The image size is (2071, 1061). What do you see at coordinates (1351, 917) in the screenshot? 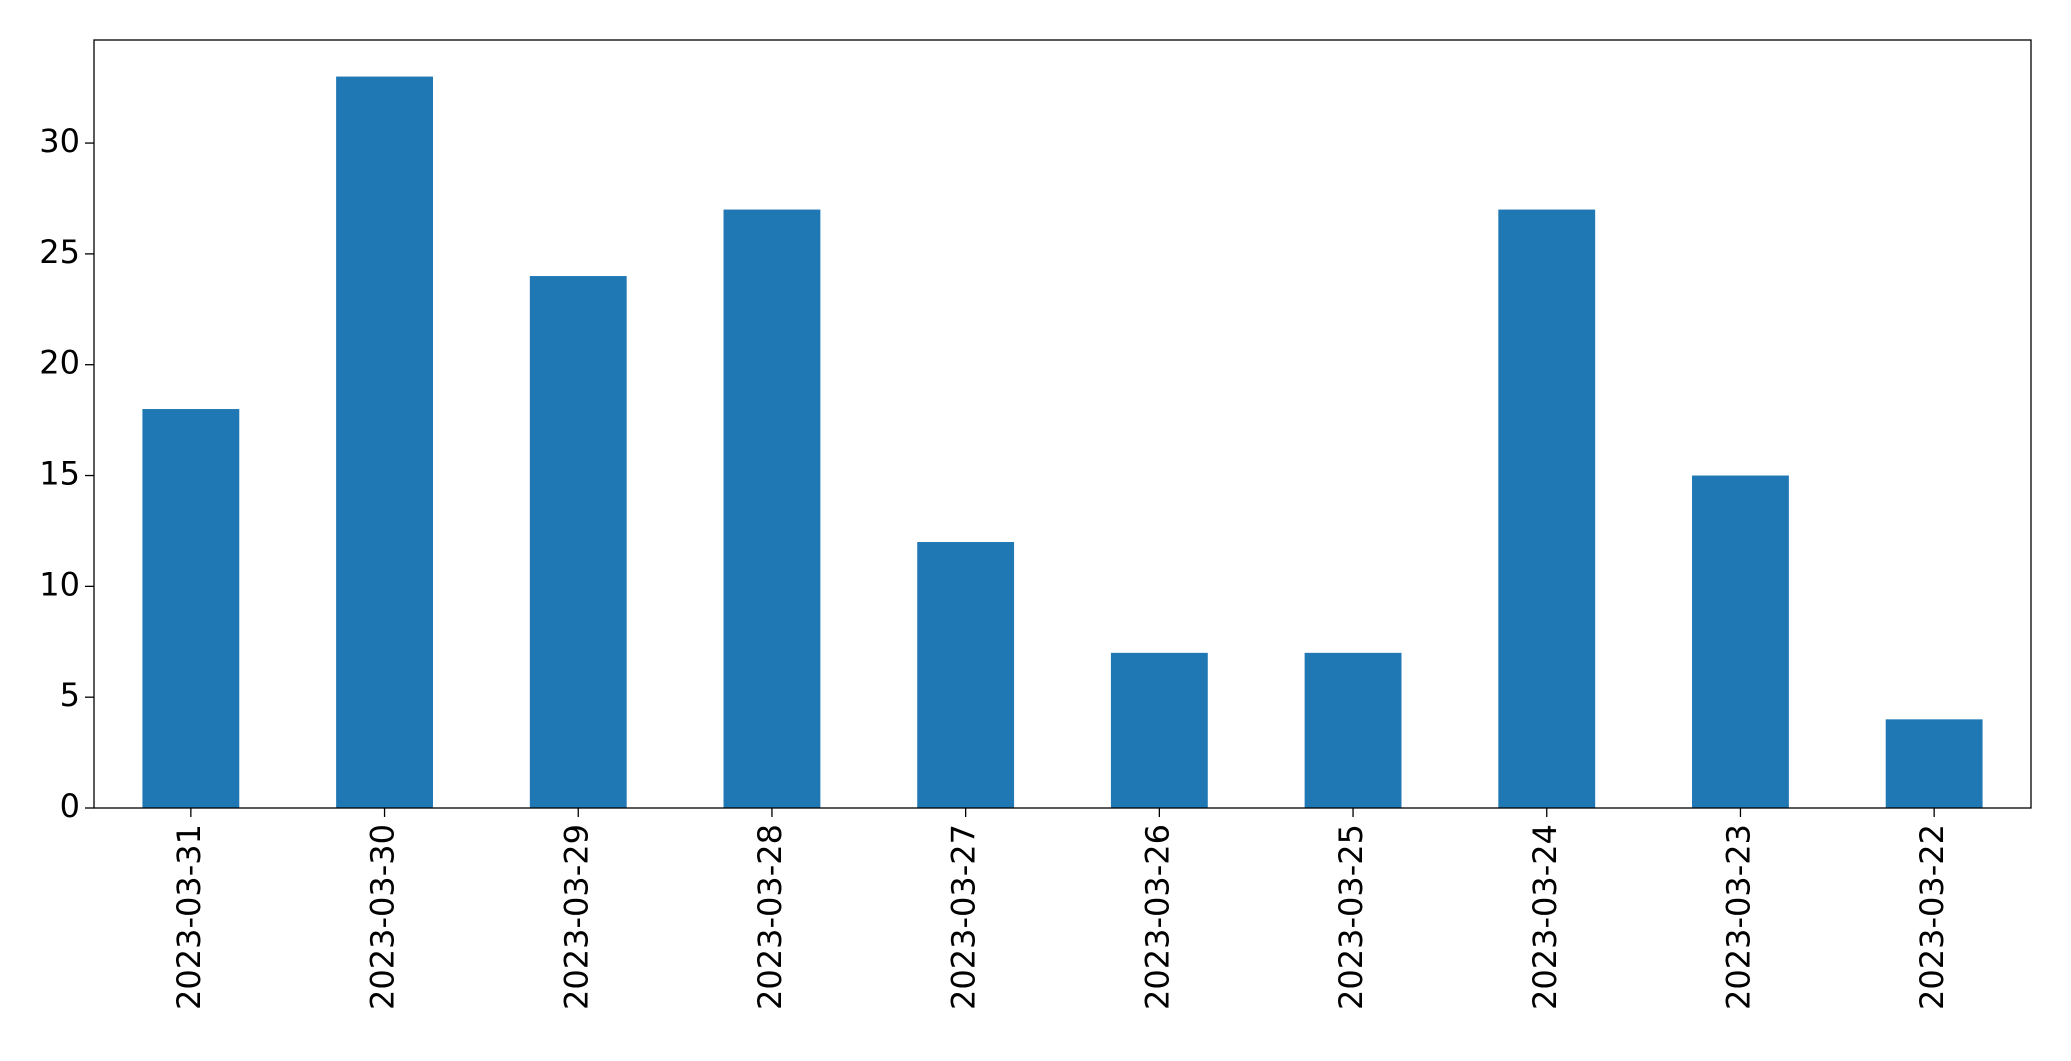
I see `x-tick-label: 2023-03-25` at bounding box center [1351, 917].